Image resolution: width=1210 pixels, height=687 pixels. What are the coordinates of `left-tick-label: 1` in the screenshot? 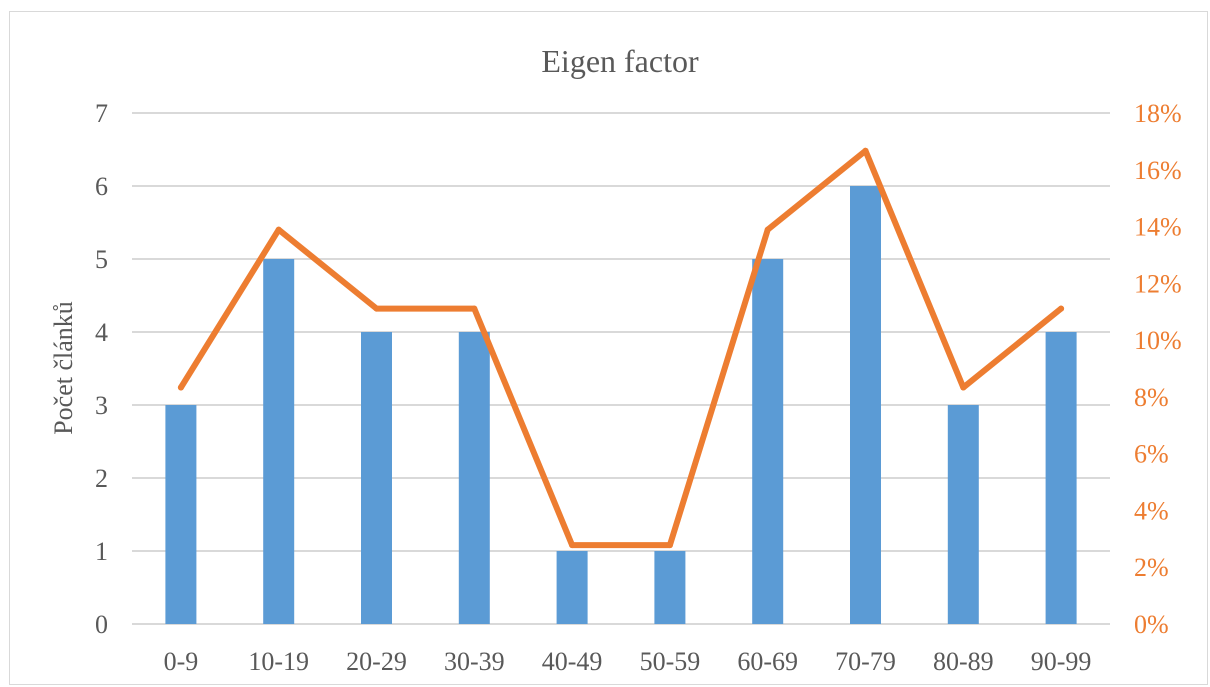 It's located at (101, 551).